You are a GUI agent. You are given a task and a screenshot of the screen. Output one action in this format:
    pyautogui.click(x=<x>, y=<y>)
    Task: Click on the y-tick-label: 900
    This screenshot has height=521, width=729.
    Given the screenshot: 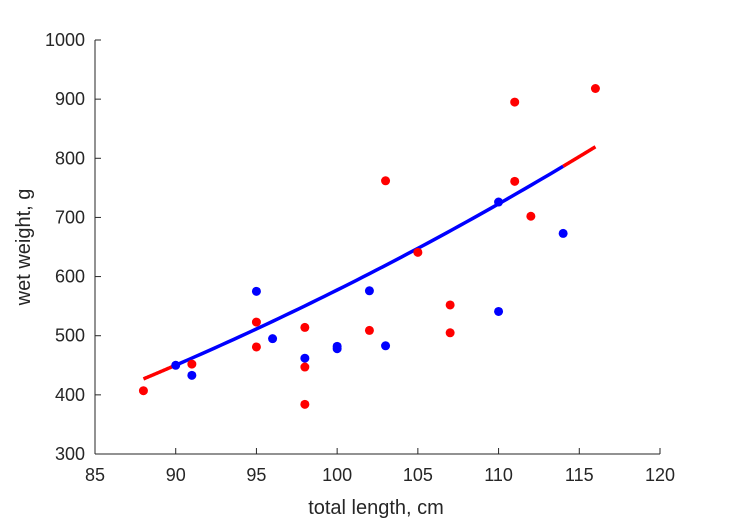 What is the action you would take?
    pyautogui.click(x=70, y=99)
    